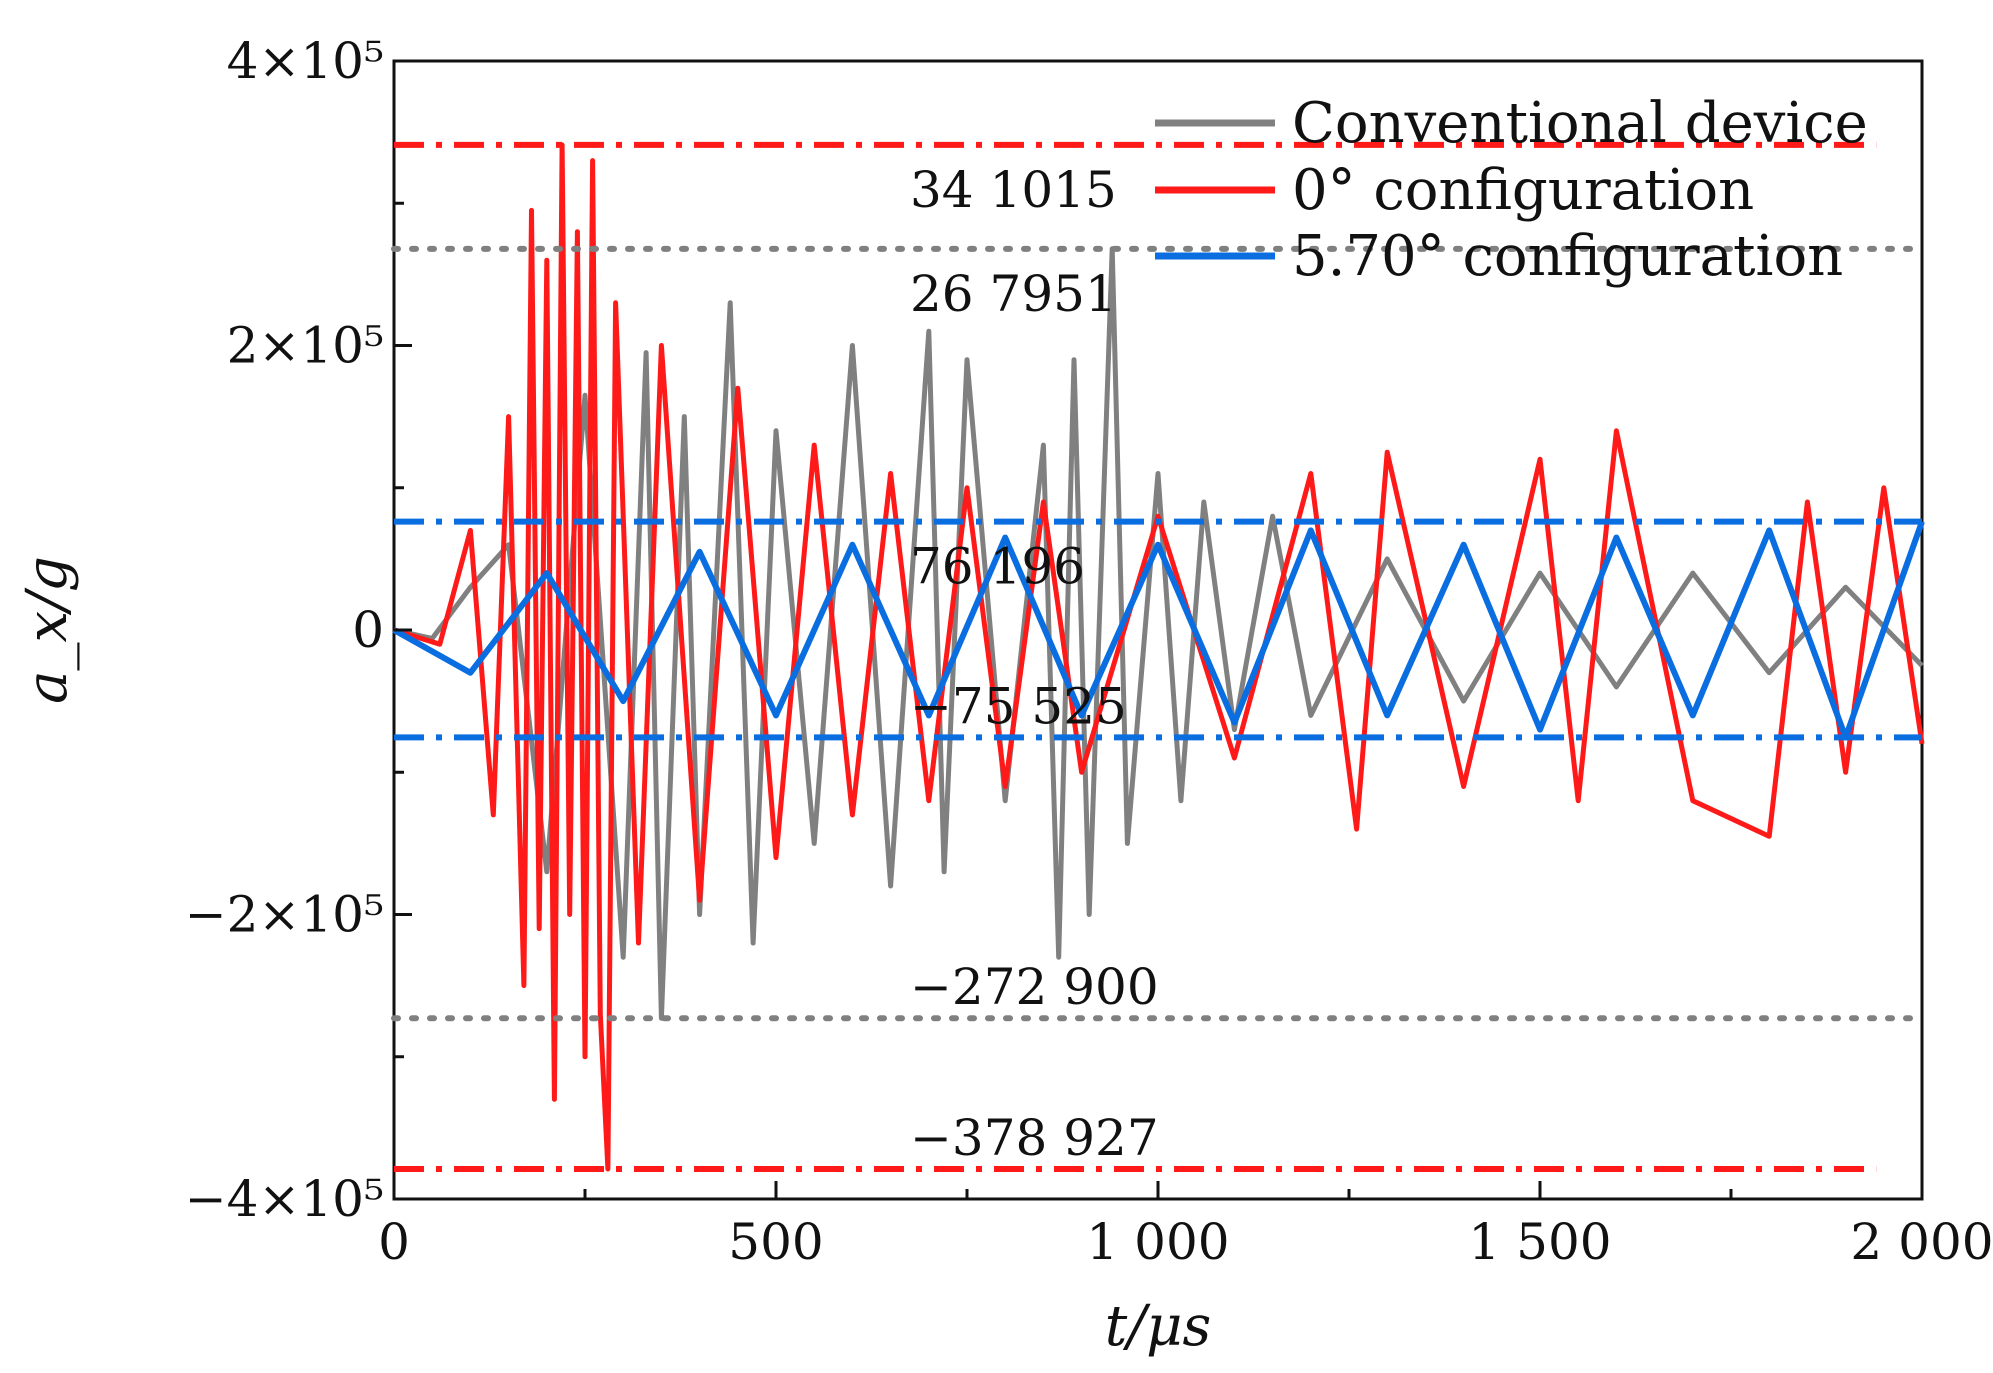  I want to click on x-tick-label-2: 1 000, so click(1157, 1242).